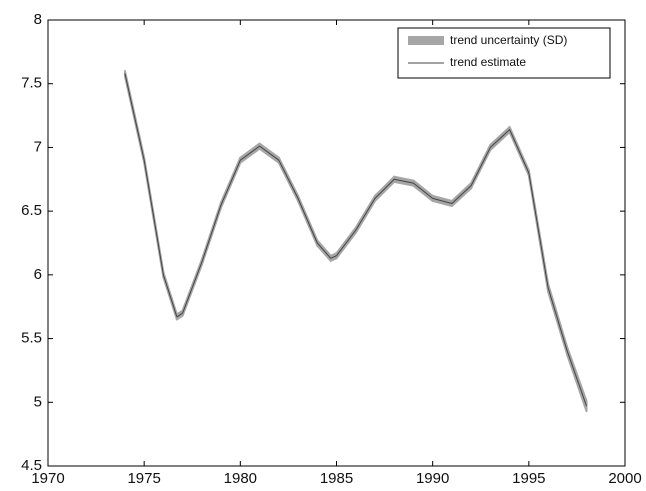  Describe the element at coordinates (38, 146) in the screenshot. I see `y-tick-label: 7` at that location.